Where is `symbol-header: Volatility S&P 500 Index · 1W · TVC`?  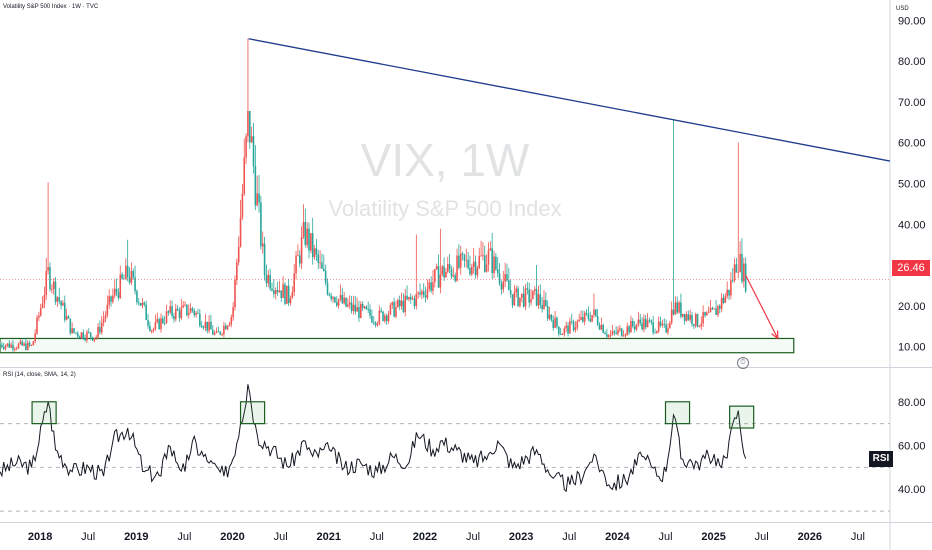
symbol-header: Volatility S&P 500 Index · 1W · TVC is located at coordinates (51, 7).